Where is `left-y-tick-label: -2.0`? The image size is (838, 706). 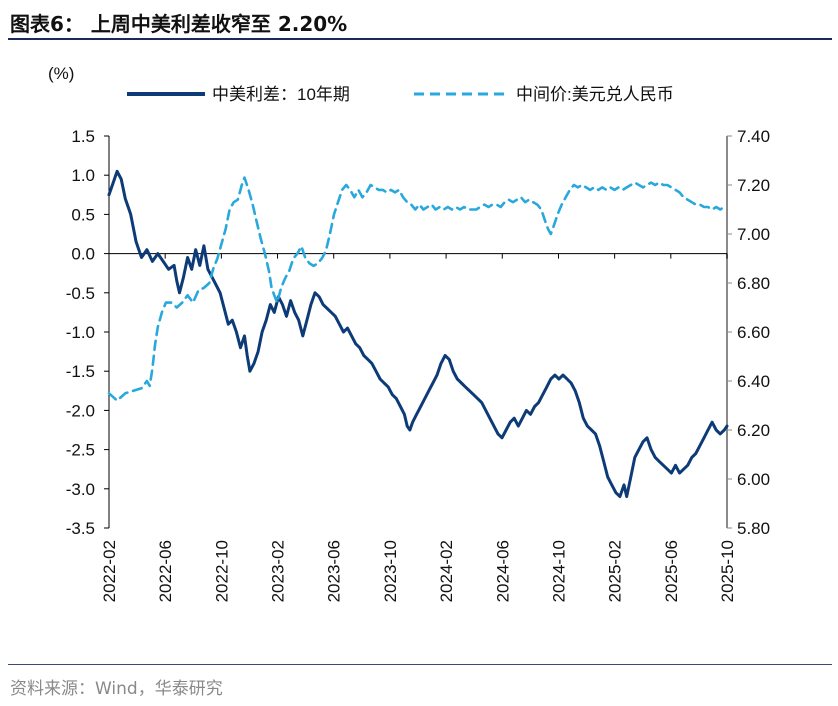 left-y-tick-label: -2.0 is located at coordinates (80, 410).